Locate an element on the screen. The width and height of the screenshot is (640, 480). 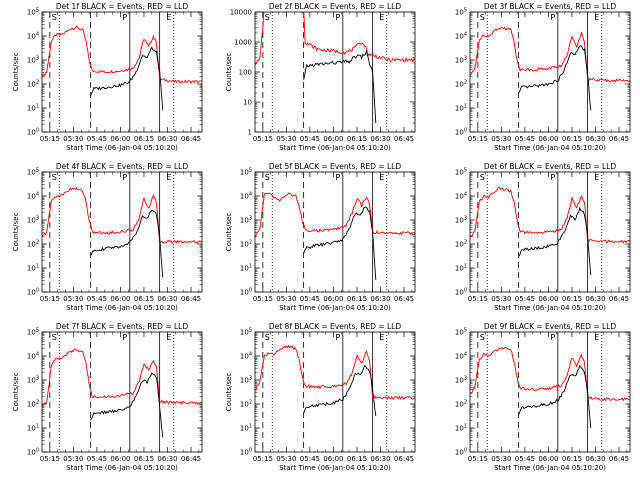
chart-title: Det 1f BLACK = Events, RED = LLD is located at coordinates (122, 6).